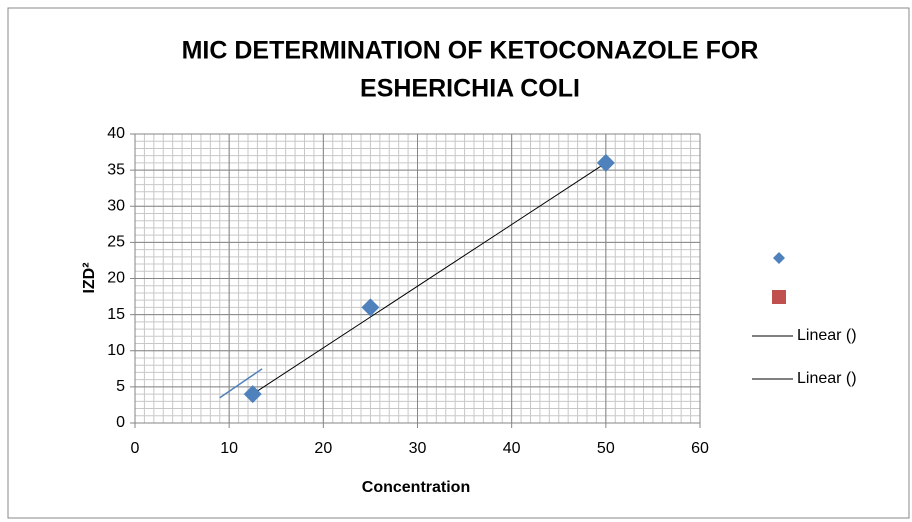 Image resolution: width=912 pixels, height=522 pixels. What do you see at coordinates (120, 422) in the screenshot?
I see `y-tick-label: 0` at bounding box center [120, 422].